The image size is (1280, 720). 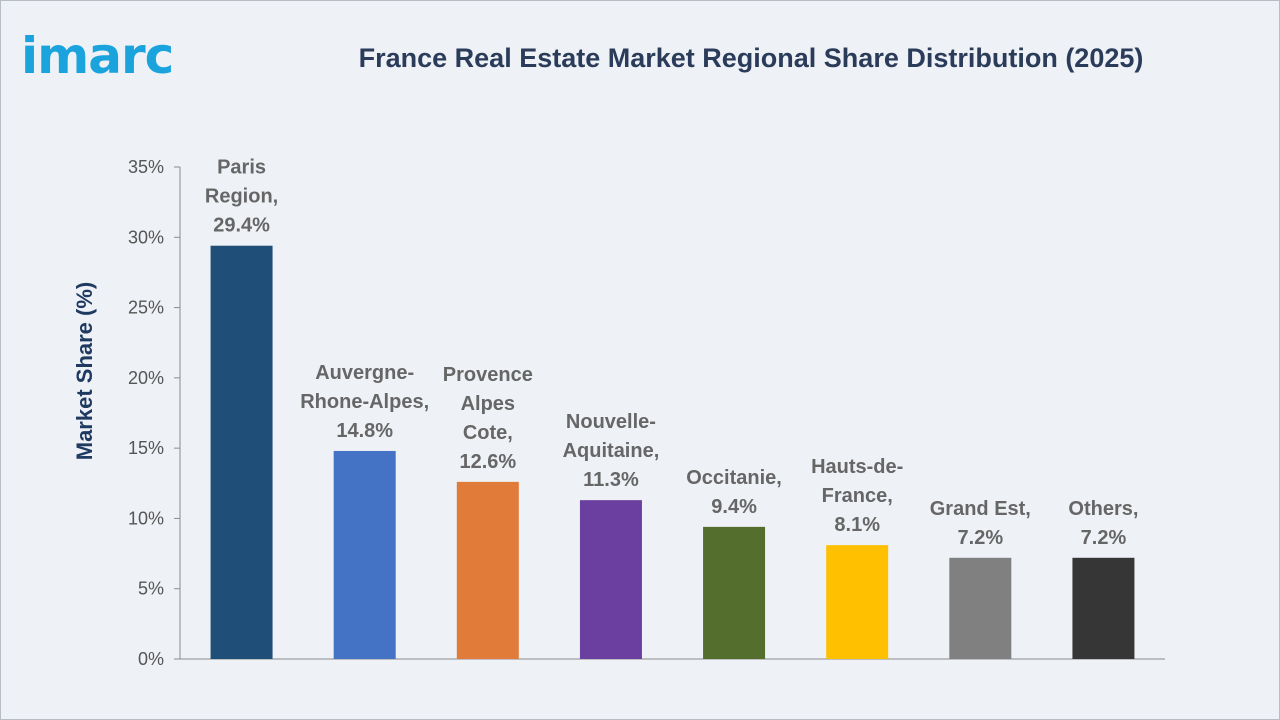 I want to click on data-label-6: Hauts-de- France, 8.1%, so click(x=857, y=496).